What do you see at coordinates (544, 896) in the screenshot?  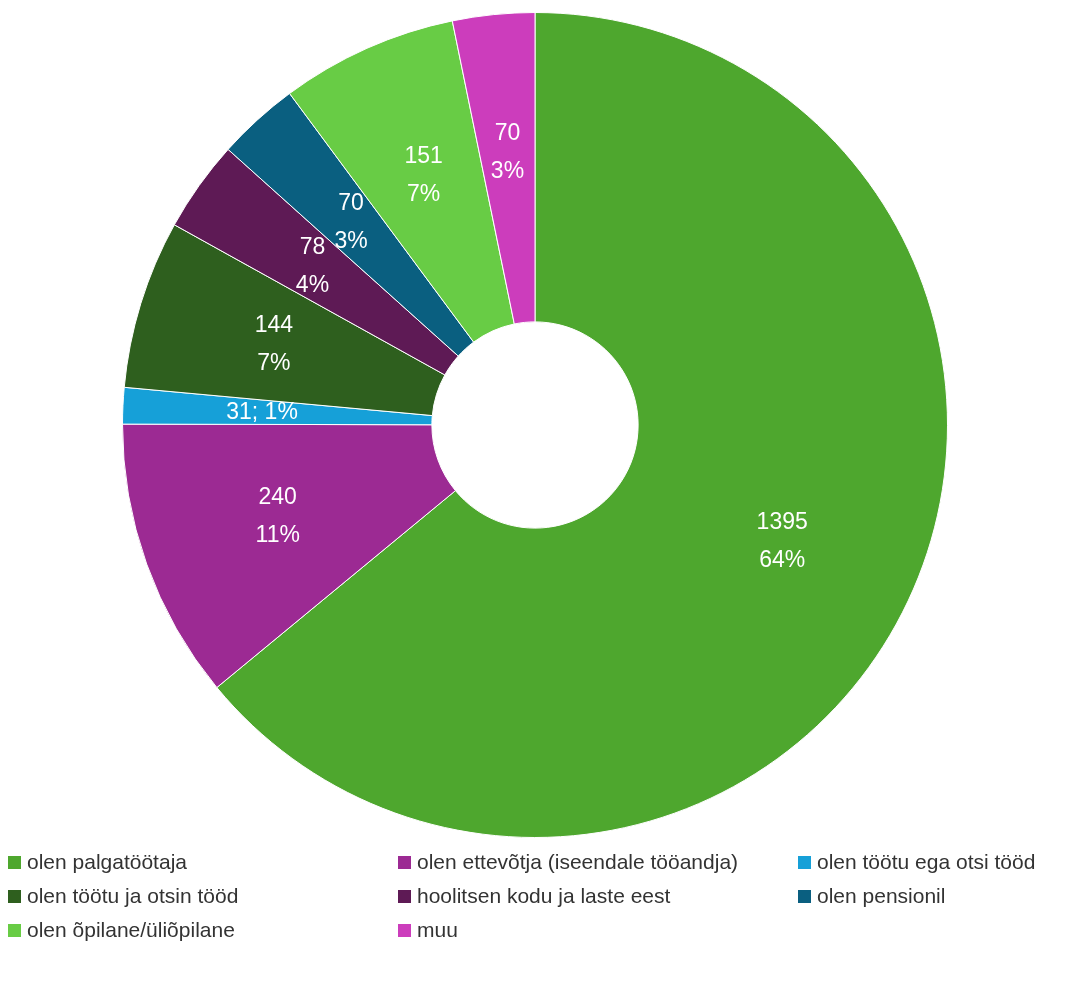 I see `legend-label: hoolitsen kodu ja laste eest` at bounding box center [544, 896].